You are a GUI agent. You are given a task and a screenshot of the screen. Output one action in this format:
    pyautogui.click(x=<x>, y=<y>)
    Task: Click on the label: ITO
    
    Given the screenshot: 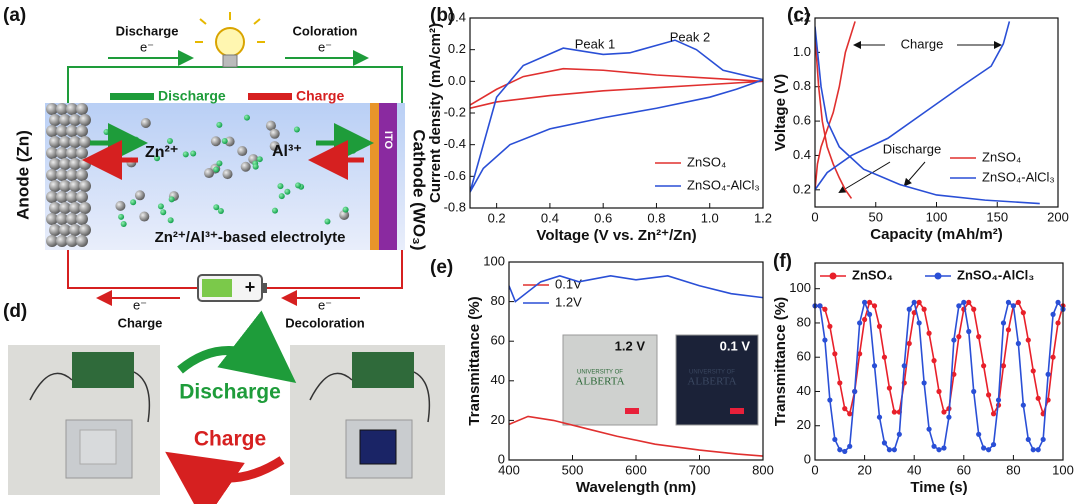 What is the action you would take?
    pyautogui.click(x=388, y=140)
    